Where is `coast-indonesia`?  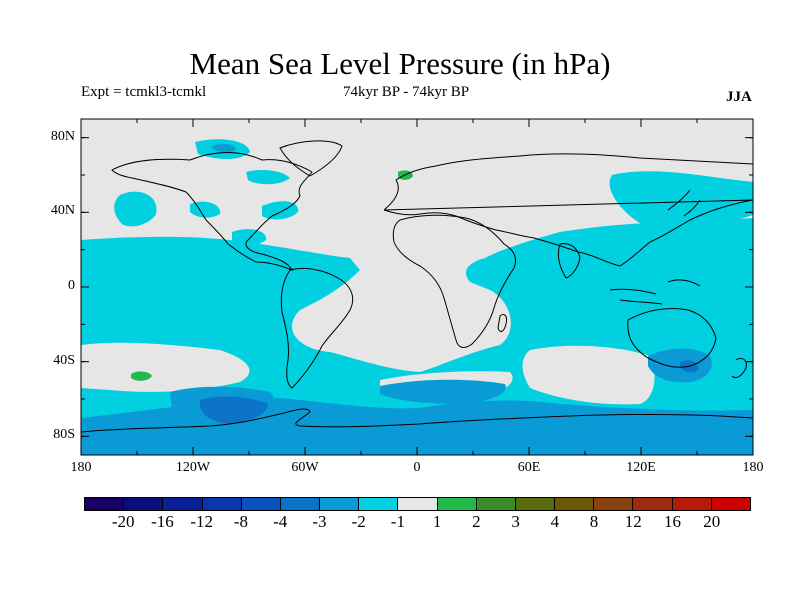
coast-indonesia is located at coordinates (655, 292).